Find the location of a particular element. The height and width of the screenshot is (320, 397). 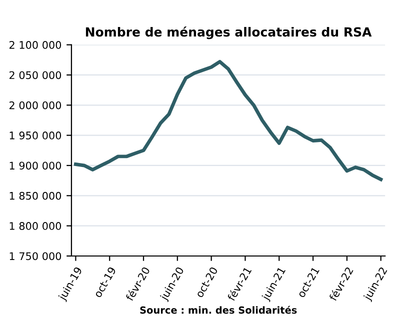

source-note: Source : min. des Solidarités is located at coordinates (218, 310).